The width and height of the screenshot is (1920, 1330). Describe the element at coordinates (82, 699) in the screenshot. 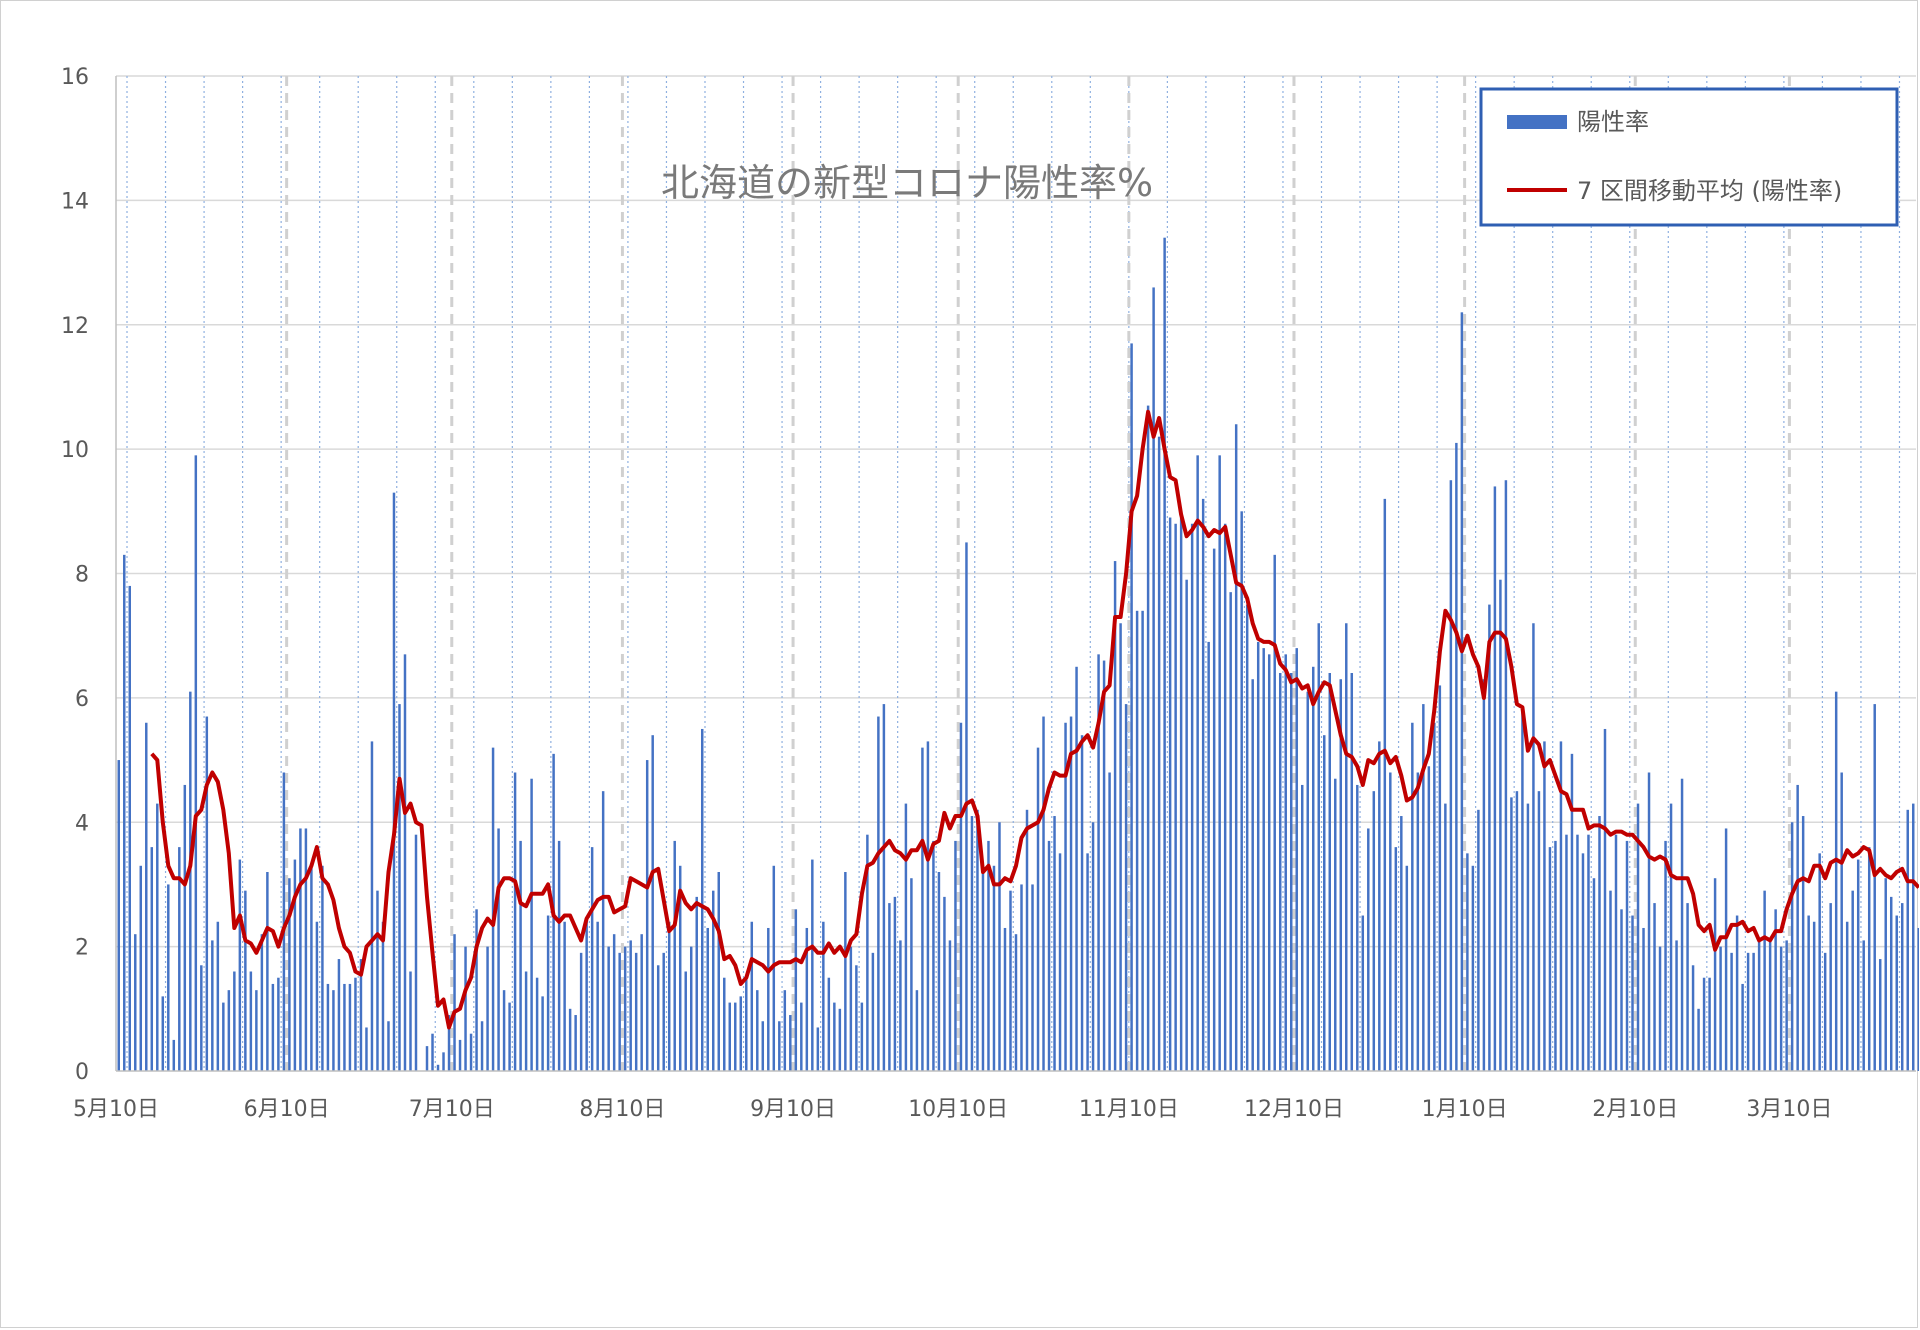

I see `y-tick-label: 6` at that location.